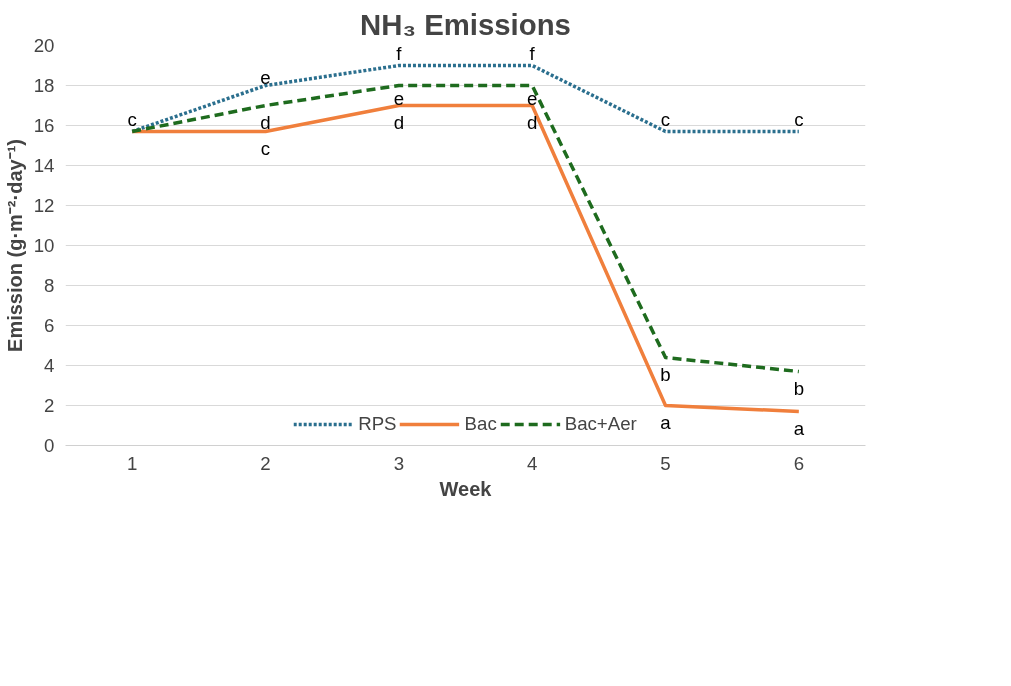  Describe the element at coordinates (265, 463) in the screenshot. I see `x-tick-label: 2` at that location.